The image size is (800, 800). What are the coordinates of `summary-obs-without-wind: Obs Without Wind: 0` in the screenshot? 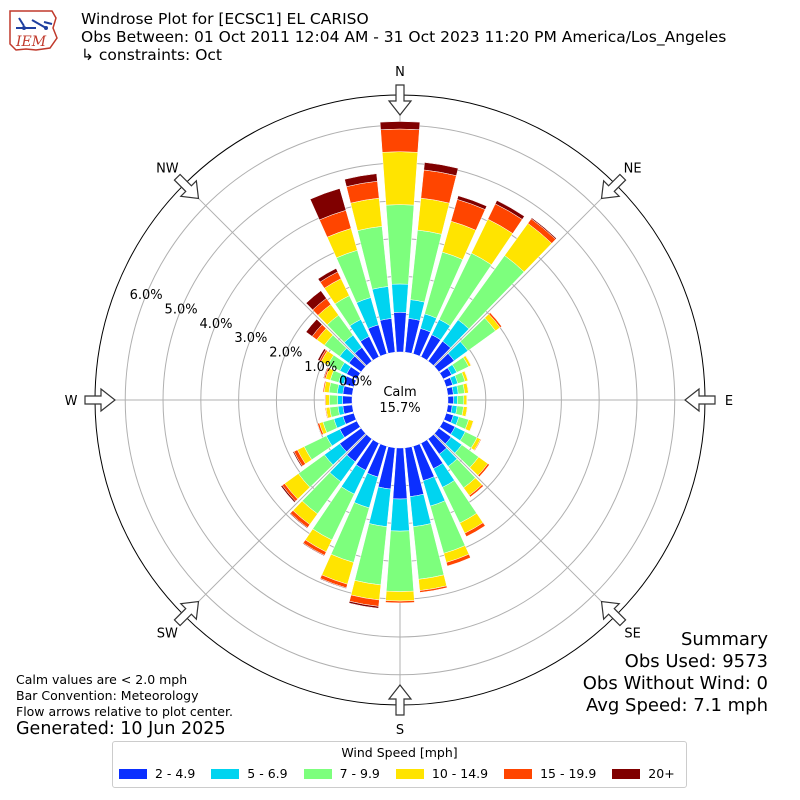 It's located at (675, 683).